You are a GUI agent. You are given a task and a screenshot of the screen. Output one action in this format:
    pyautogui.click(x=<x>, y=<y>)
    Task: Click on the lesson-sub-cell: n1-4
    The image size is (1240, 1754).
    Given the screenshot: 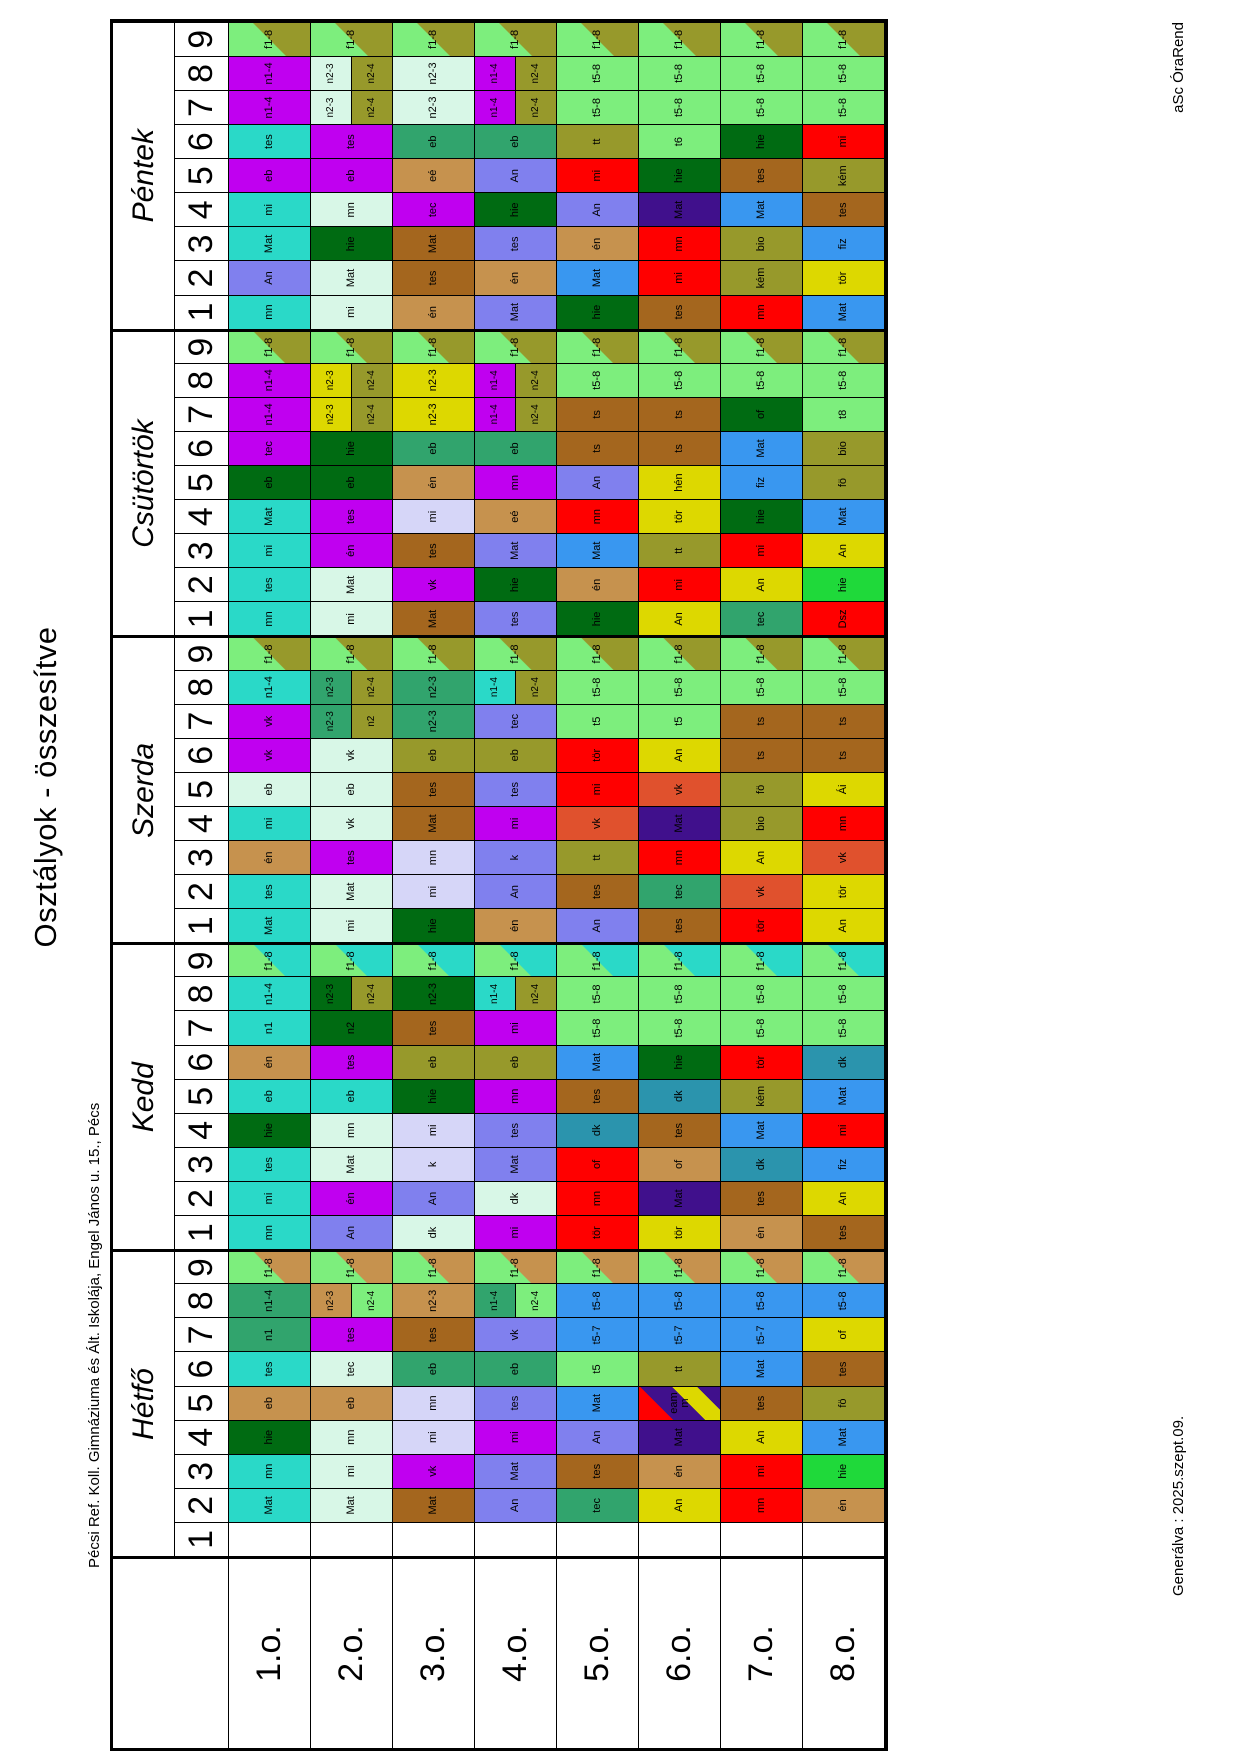 What is the action you would take?
    pyautogui.click(x=495, y=107)
    